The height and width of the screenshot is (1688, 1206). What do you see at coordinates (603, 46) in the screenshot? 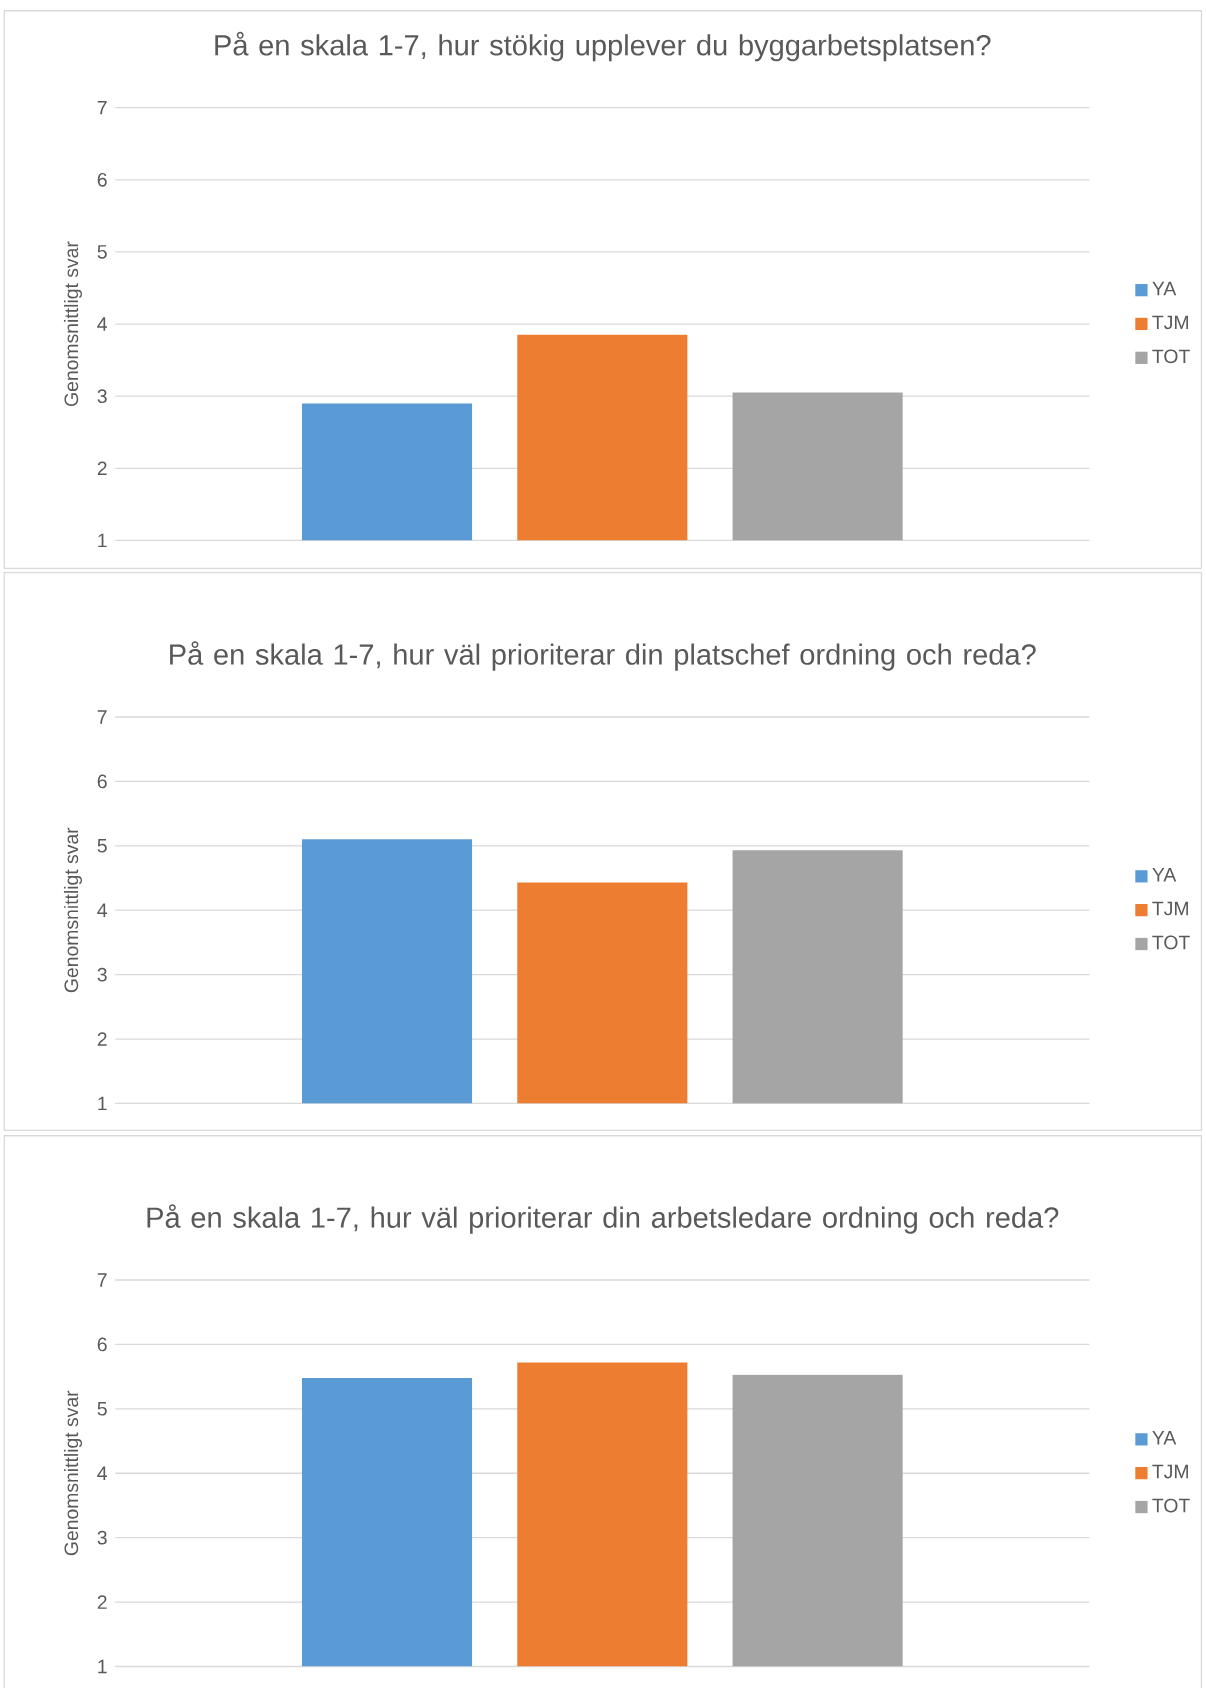
I see `chart-title: På en skala 1-7, hur stökig upplever du byggarbetsplatsen?` at bounding box center [603, 46].